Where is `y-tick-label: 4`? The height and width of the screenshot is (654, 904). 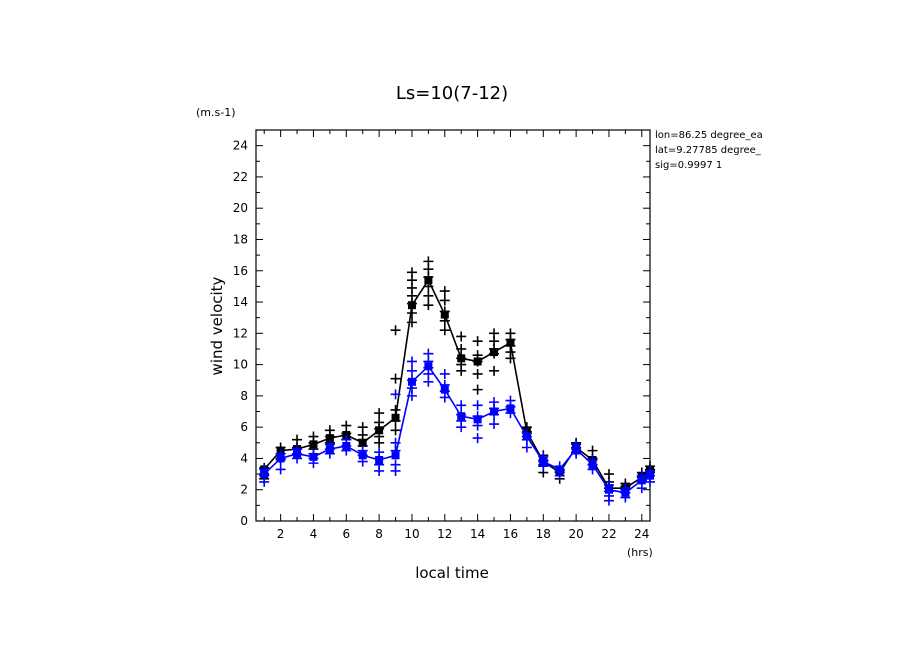
y-tick-label: 4 is located at coordinates (244, 458).